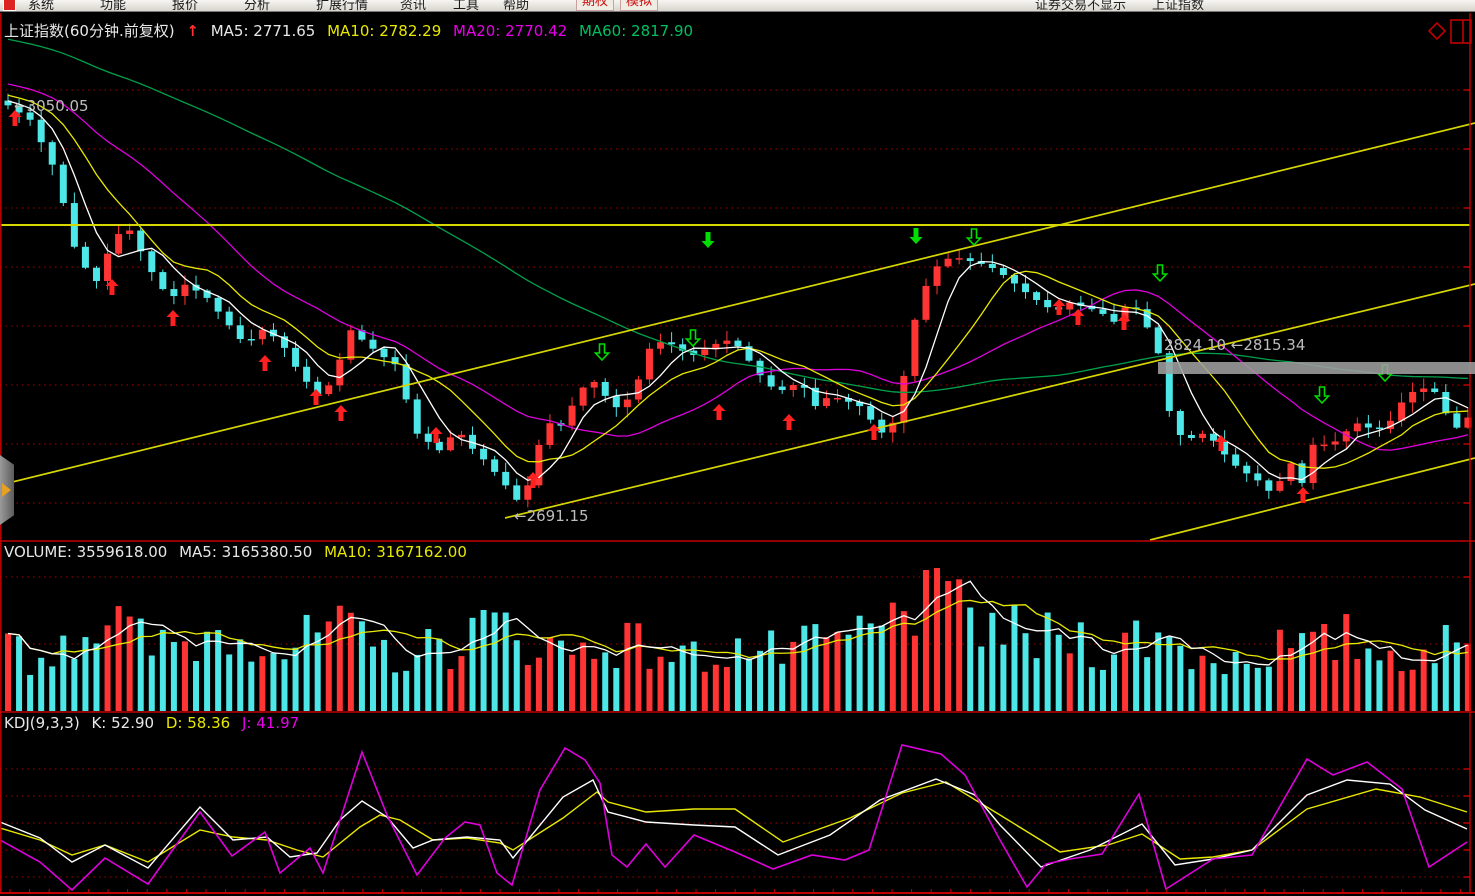 Image resolution: width=1475 pixels, height=896 pixels. I want to click on diamond-icon, so click(1437, 31).